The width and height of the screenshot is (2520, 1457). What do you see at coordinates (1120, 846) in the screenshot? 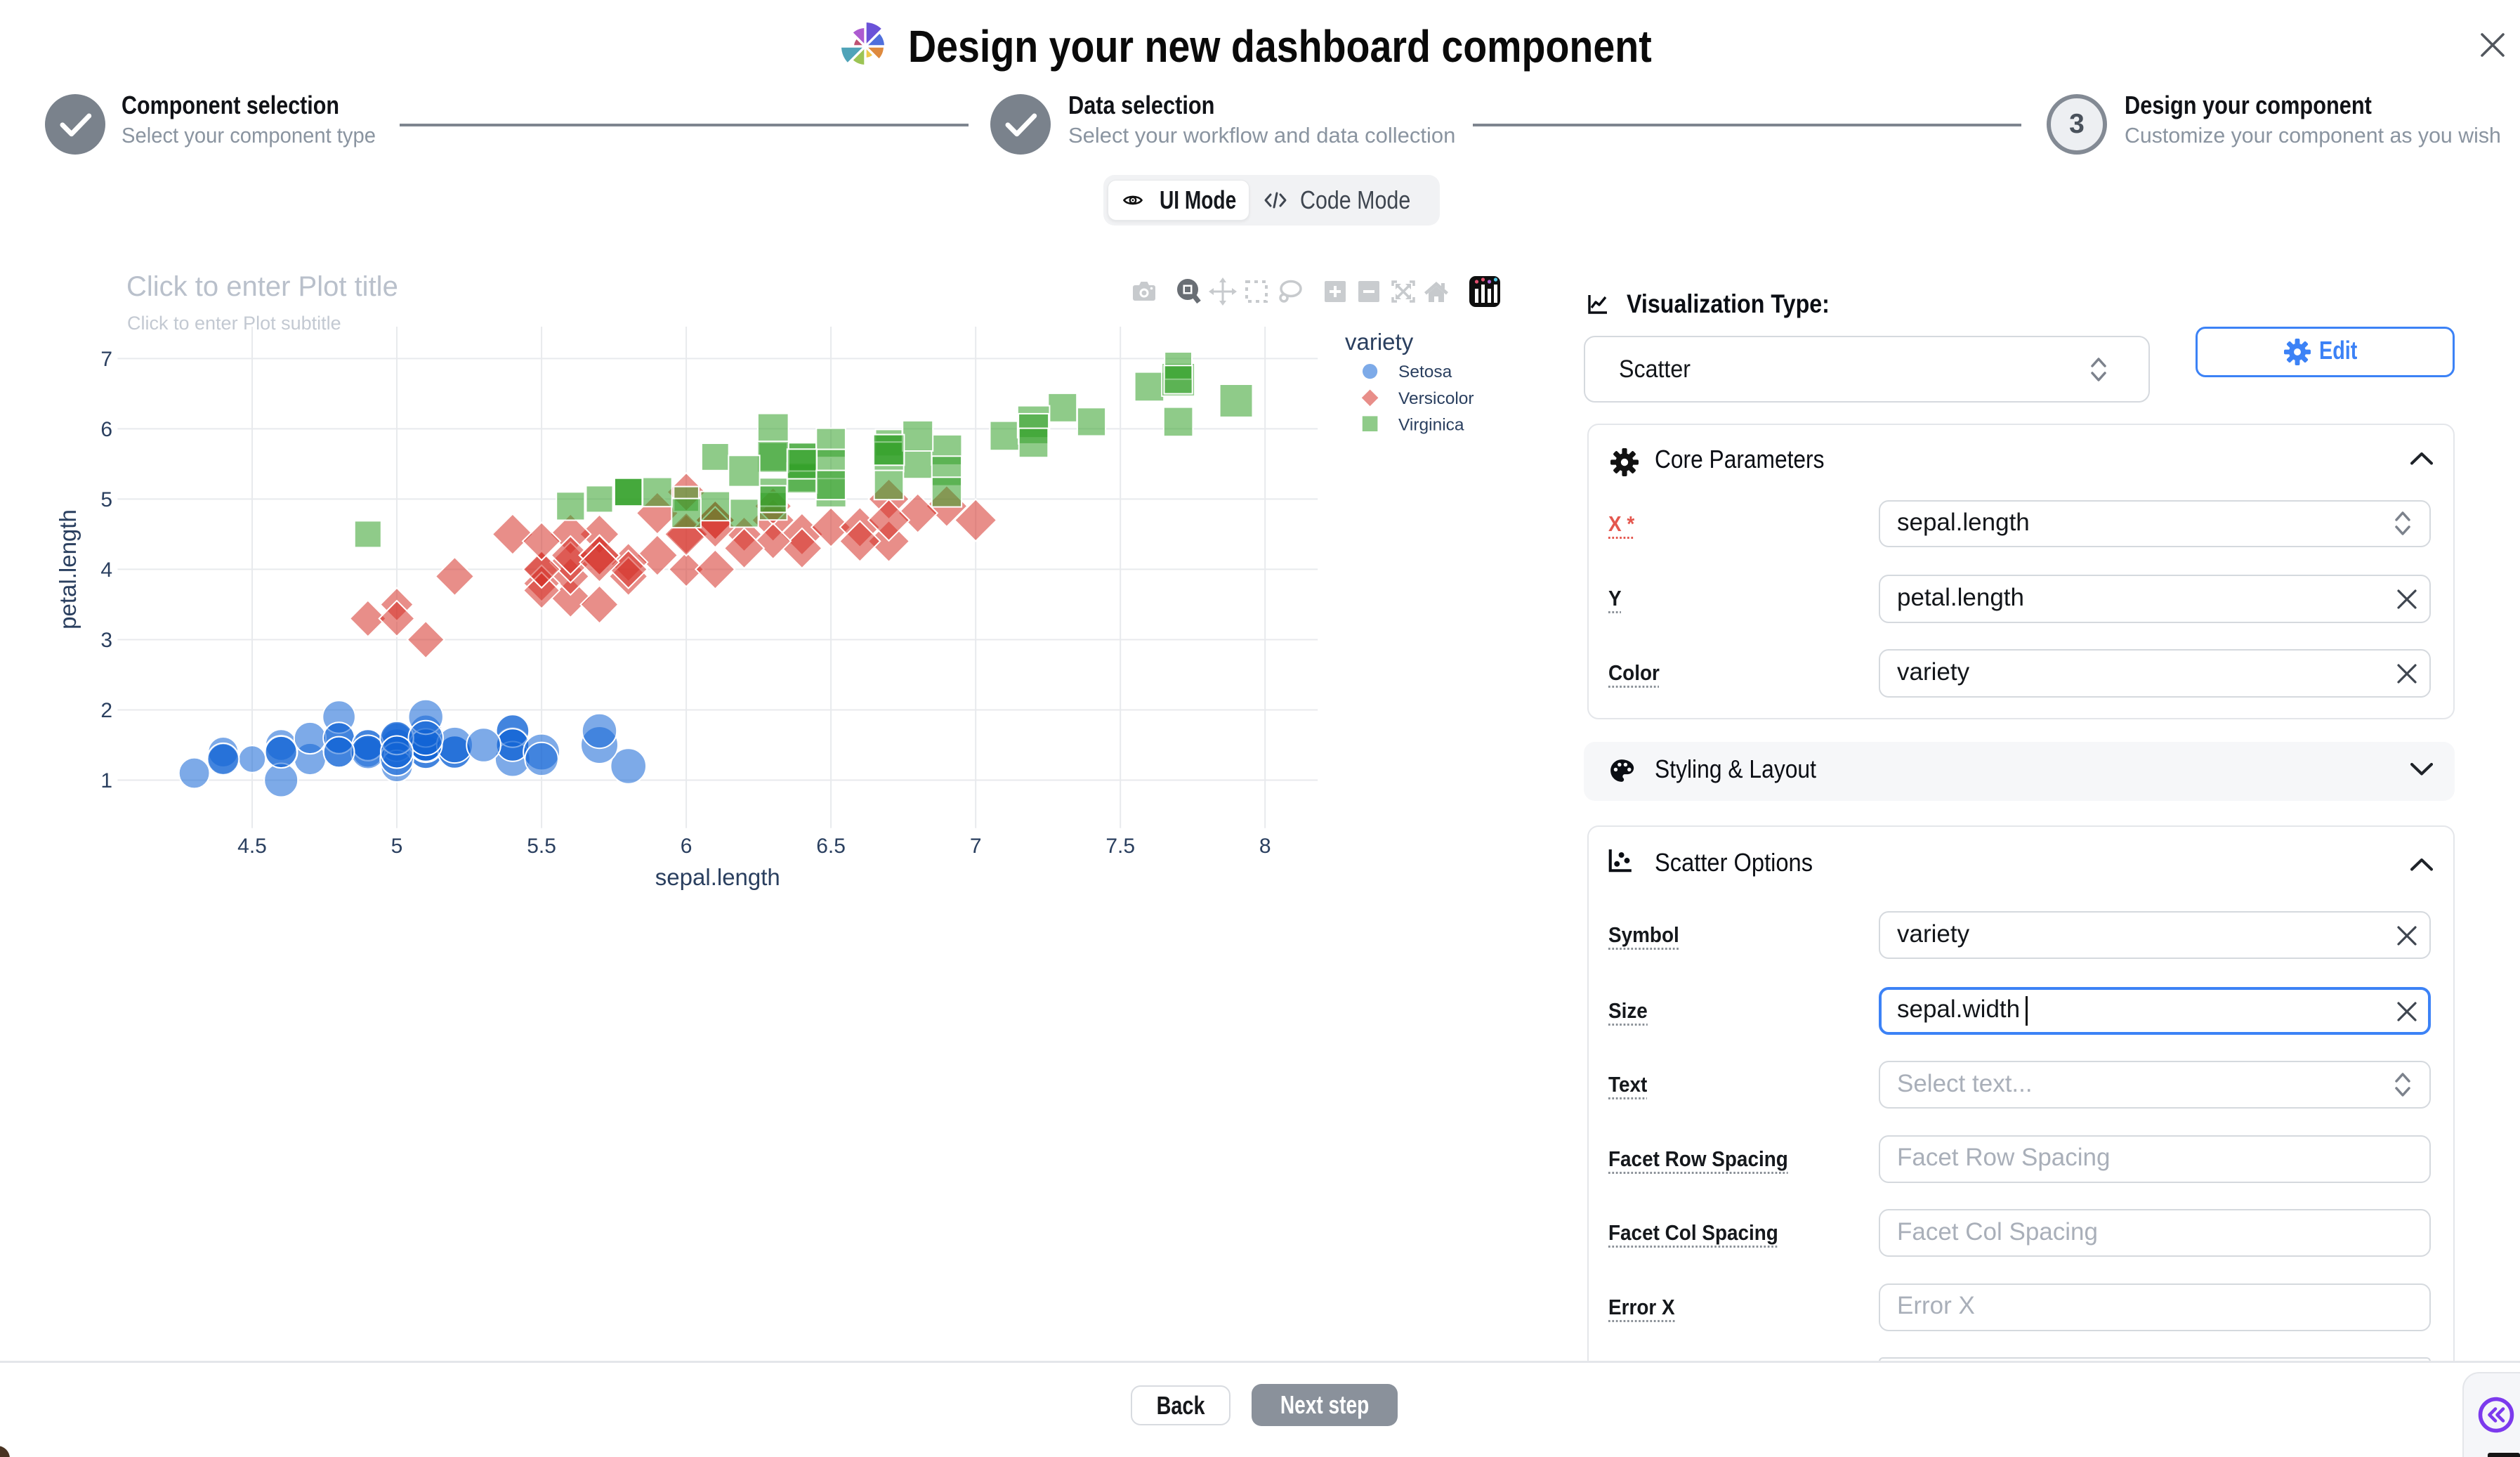
I see `svg-text: 7.5` at bounding box center [1120, 846].